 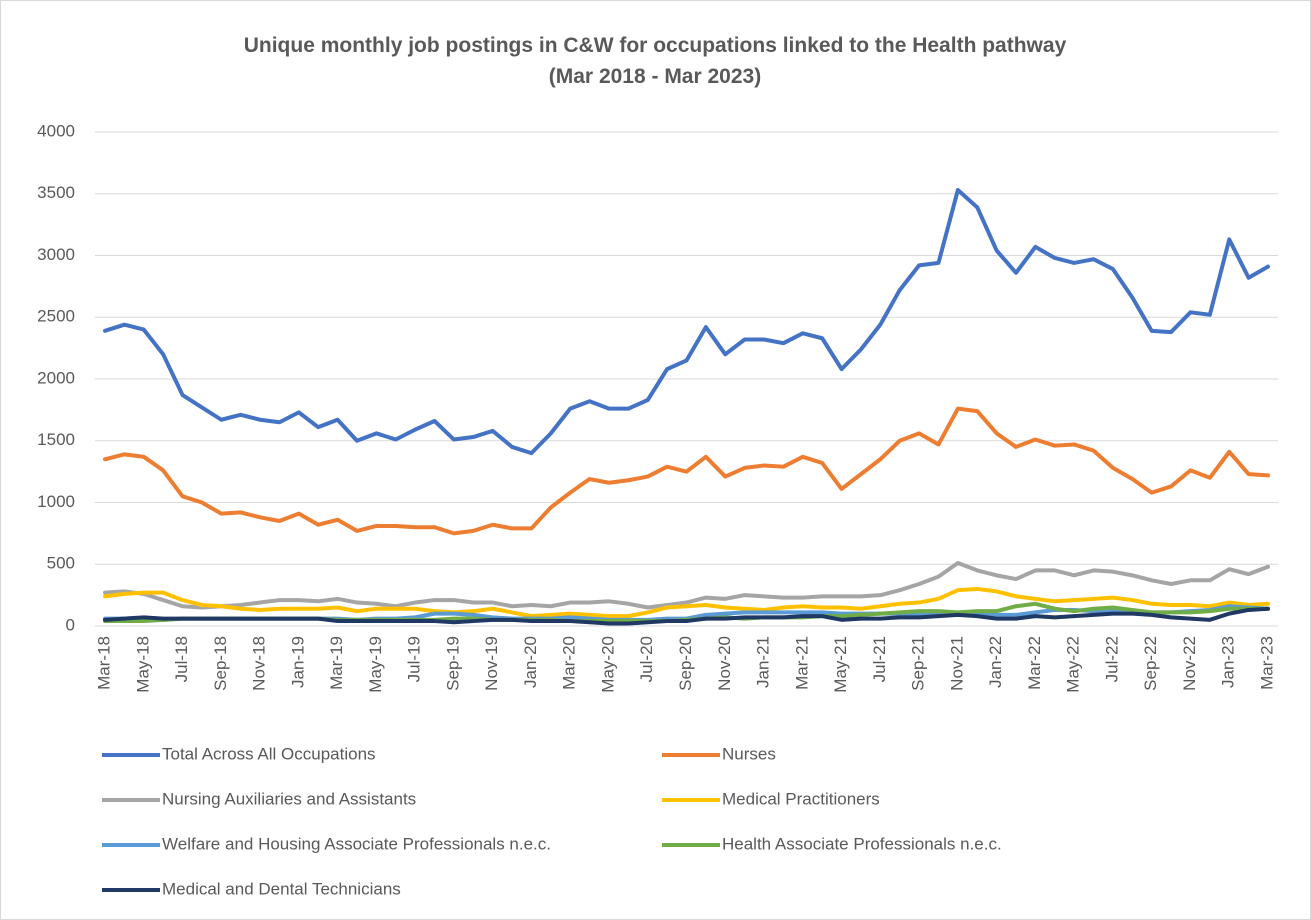 What do you see at coordinates (70, 624) in the screenshot?
I see `y-tick-label: 0` at bounding box center [70, 624].